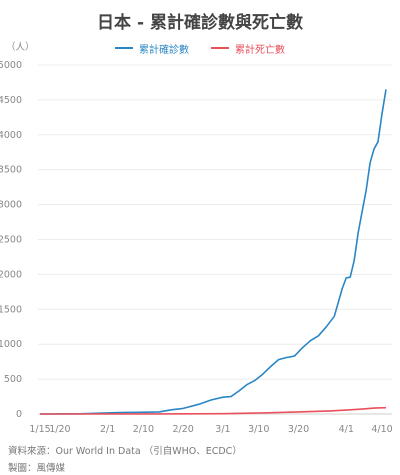 The image size is (400, 475). Describe the element at coordinates (220, 48) in the screenshot. I see `legend-swatch-deaths` at that location.